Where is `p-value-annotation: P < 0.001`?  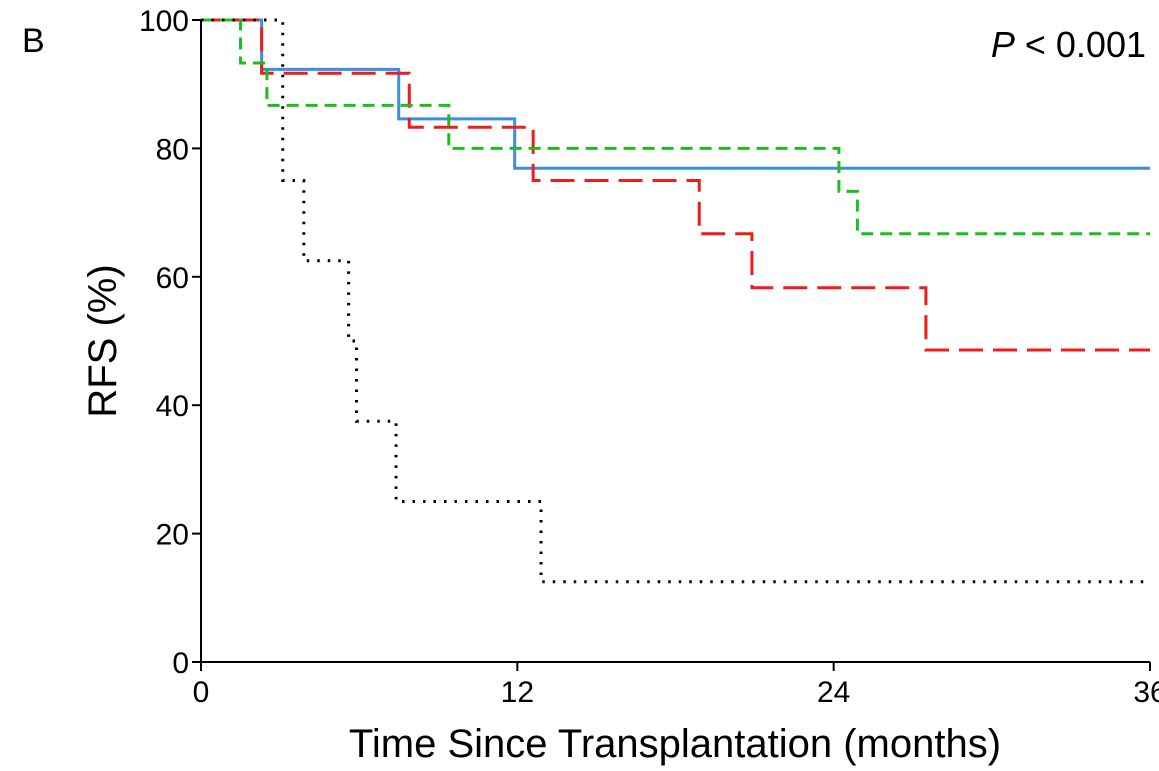 p-value-annotation: P < 0.001 is located at coordinates (1068, 44).